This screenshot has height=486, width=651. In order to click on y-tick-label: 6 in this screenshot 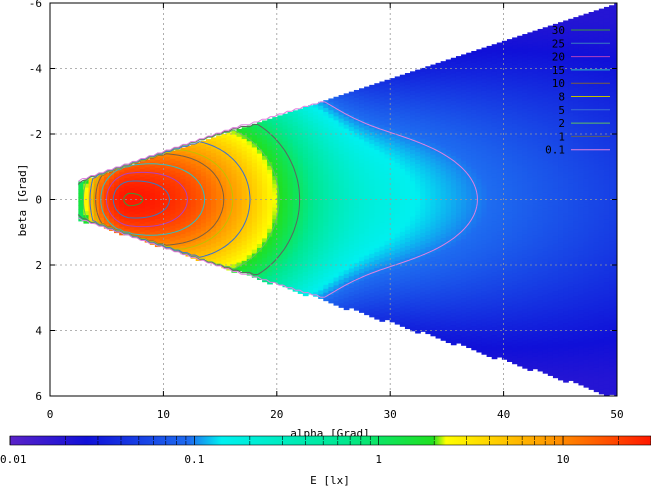, I will do `click(38, 396)`.